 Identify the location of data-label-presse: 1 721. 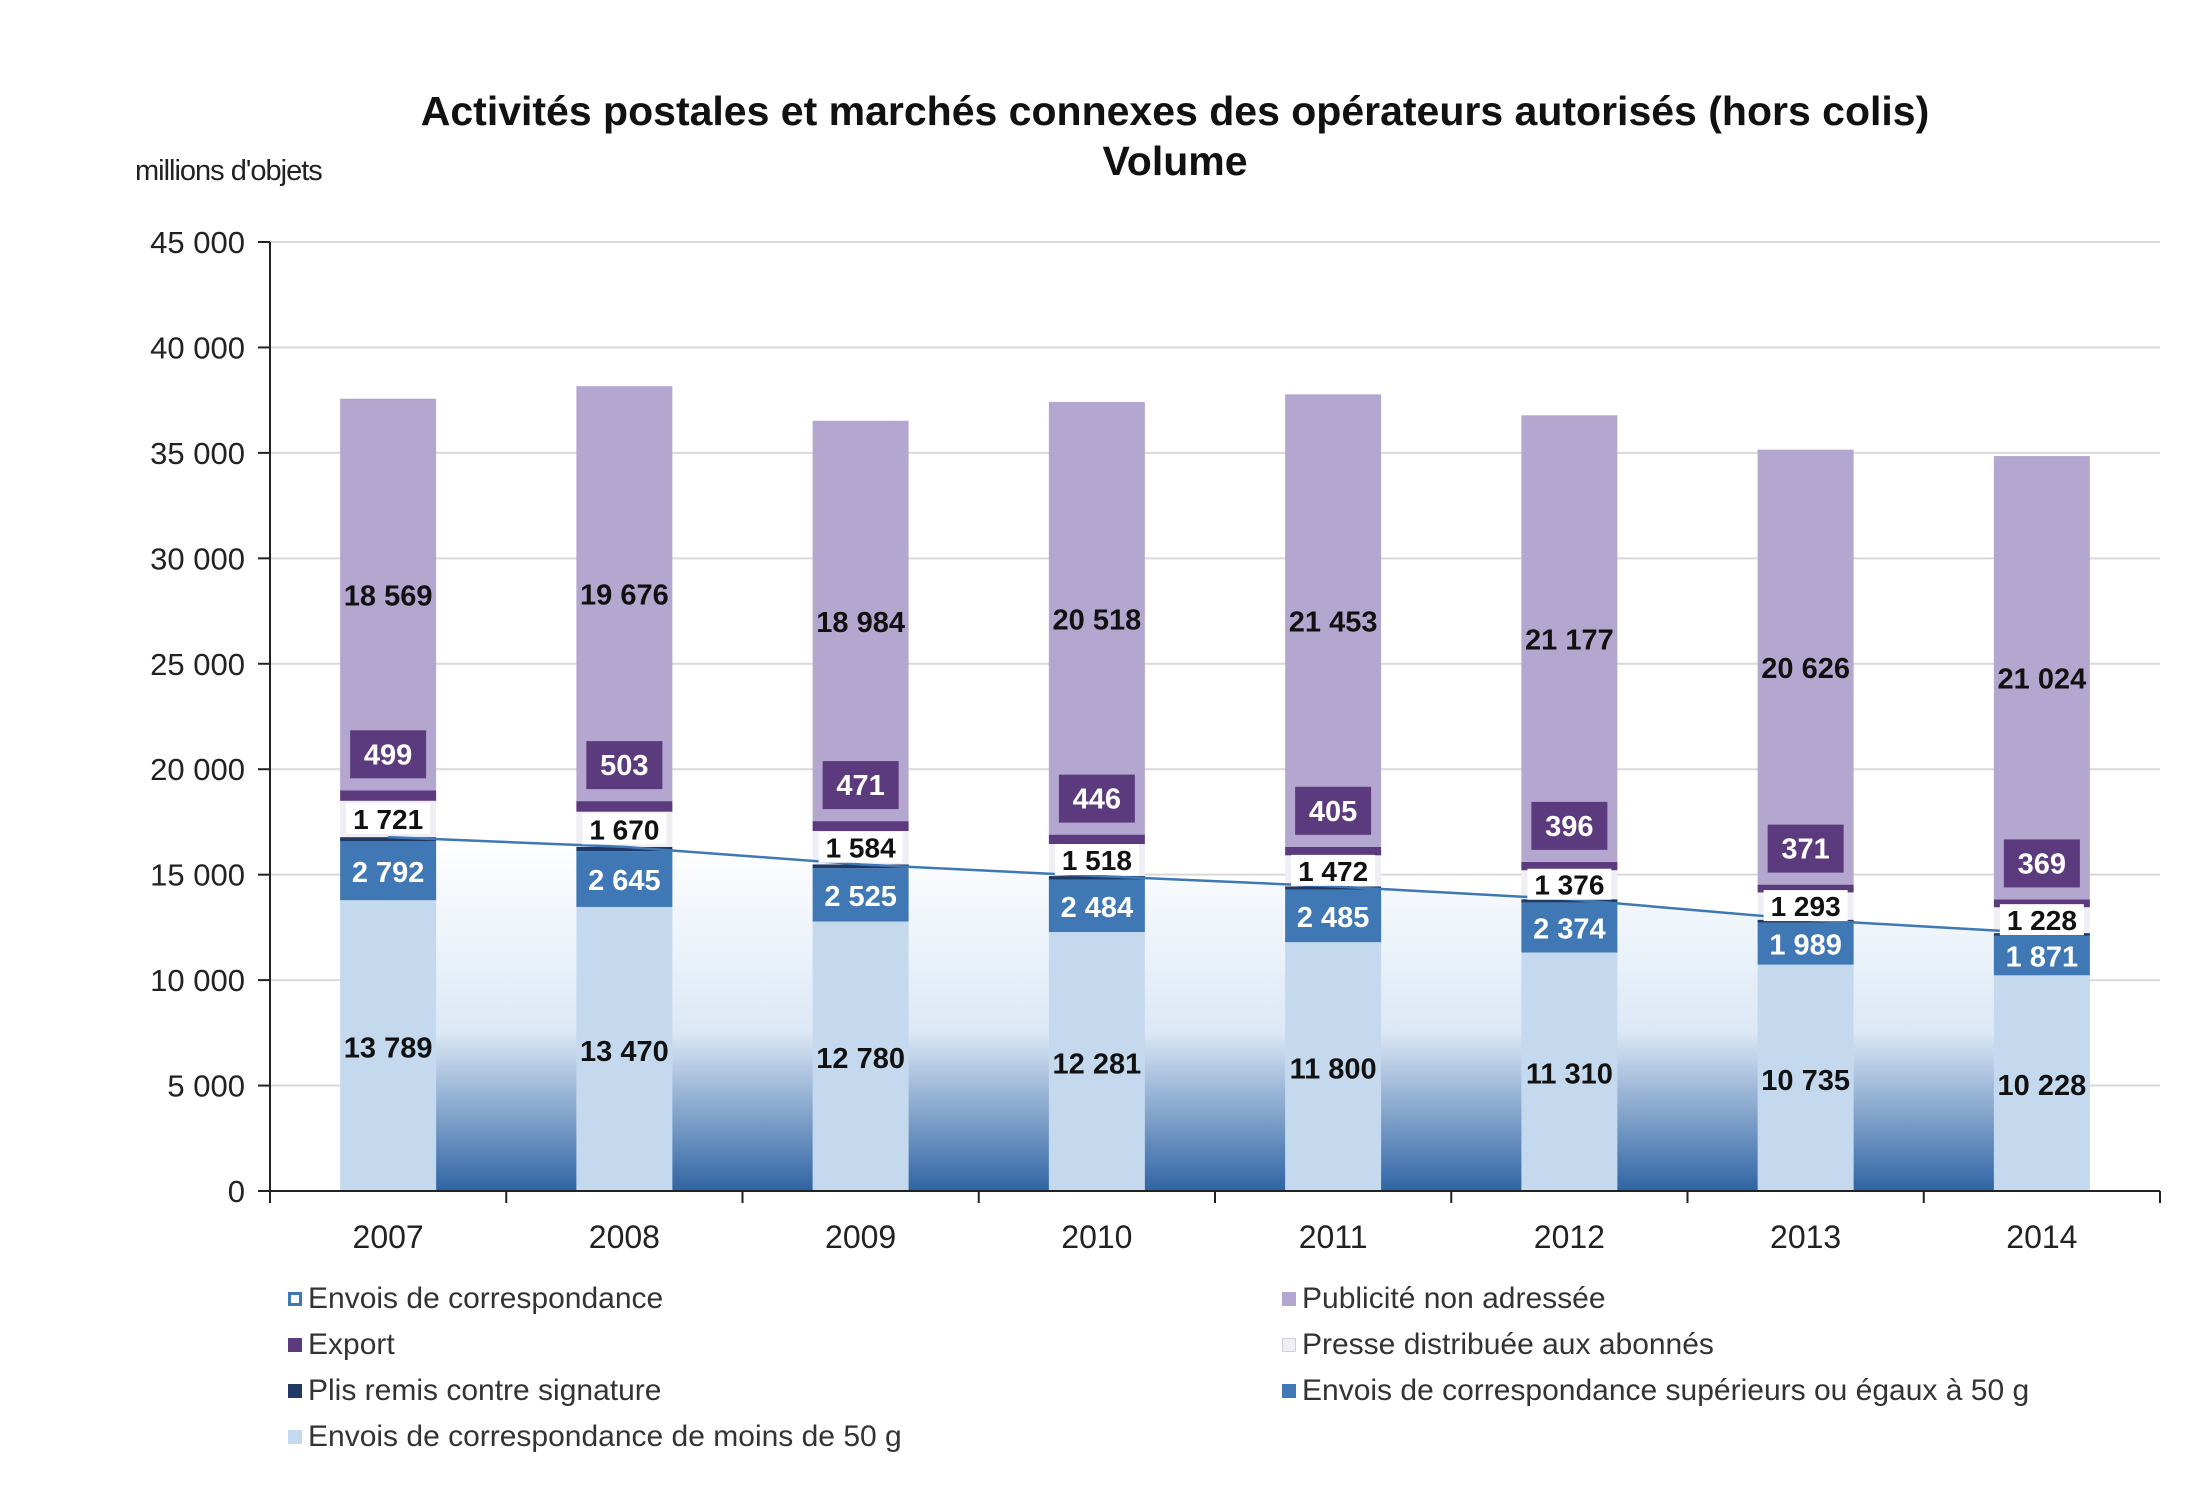
(388, 819).